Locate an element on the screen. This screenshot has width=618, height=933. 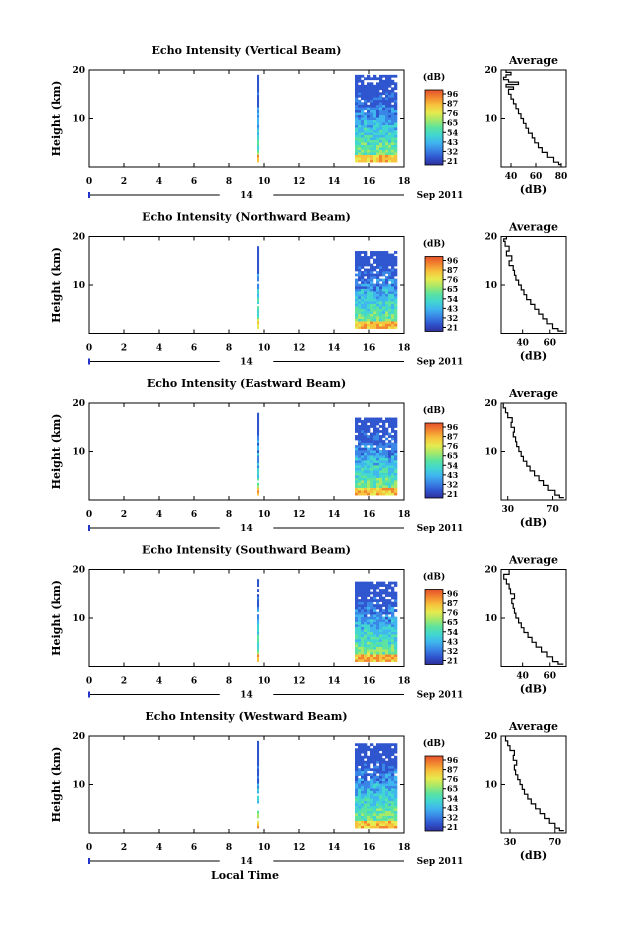
x-tick-label: 6 is located at coordinates (194, 182).